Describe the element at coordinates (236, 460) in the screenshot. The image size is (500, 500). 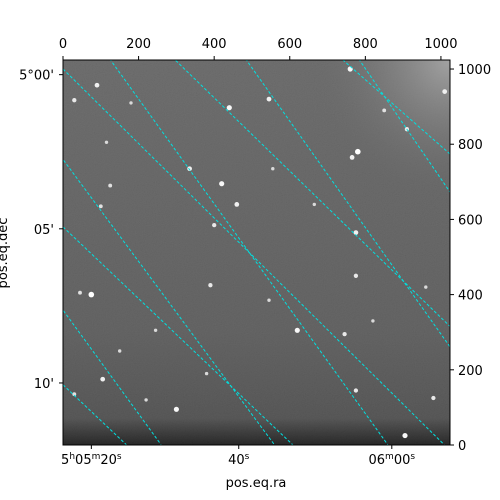
I see `ra-tick-label-part: 40` at that location.